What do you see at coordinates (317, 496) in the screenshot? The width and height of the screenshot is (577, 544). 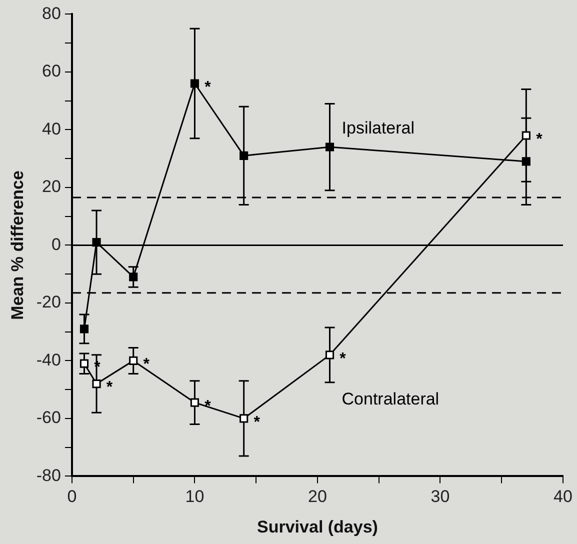 I see `x-tick-label: 20` at bounding box center [317, 496].